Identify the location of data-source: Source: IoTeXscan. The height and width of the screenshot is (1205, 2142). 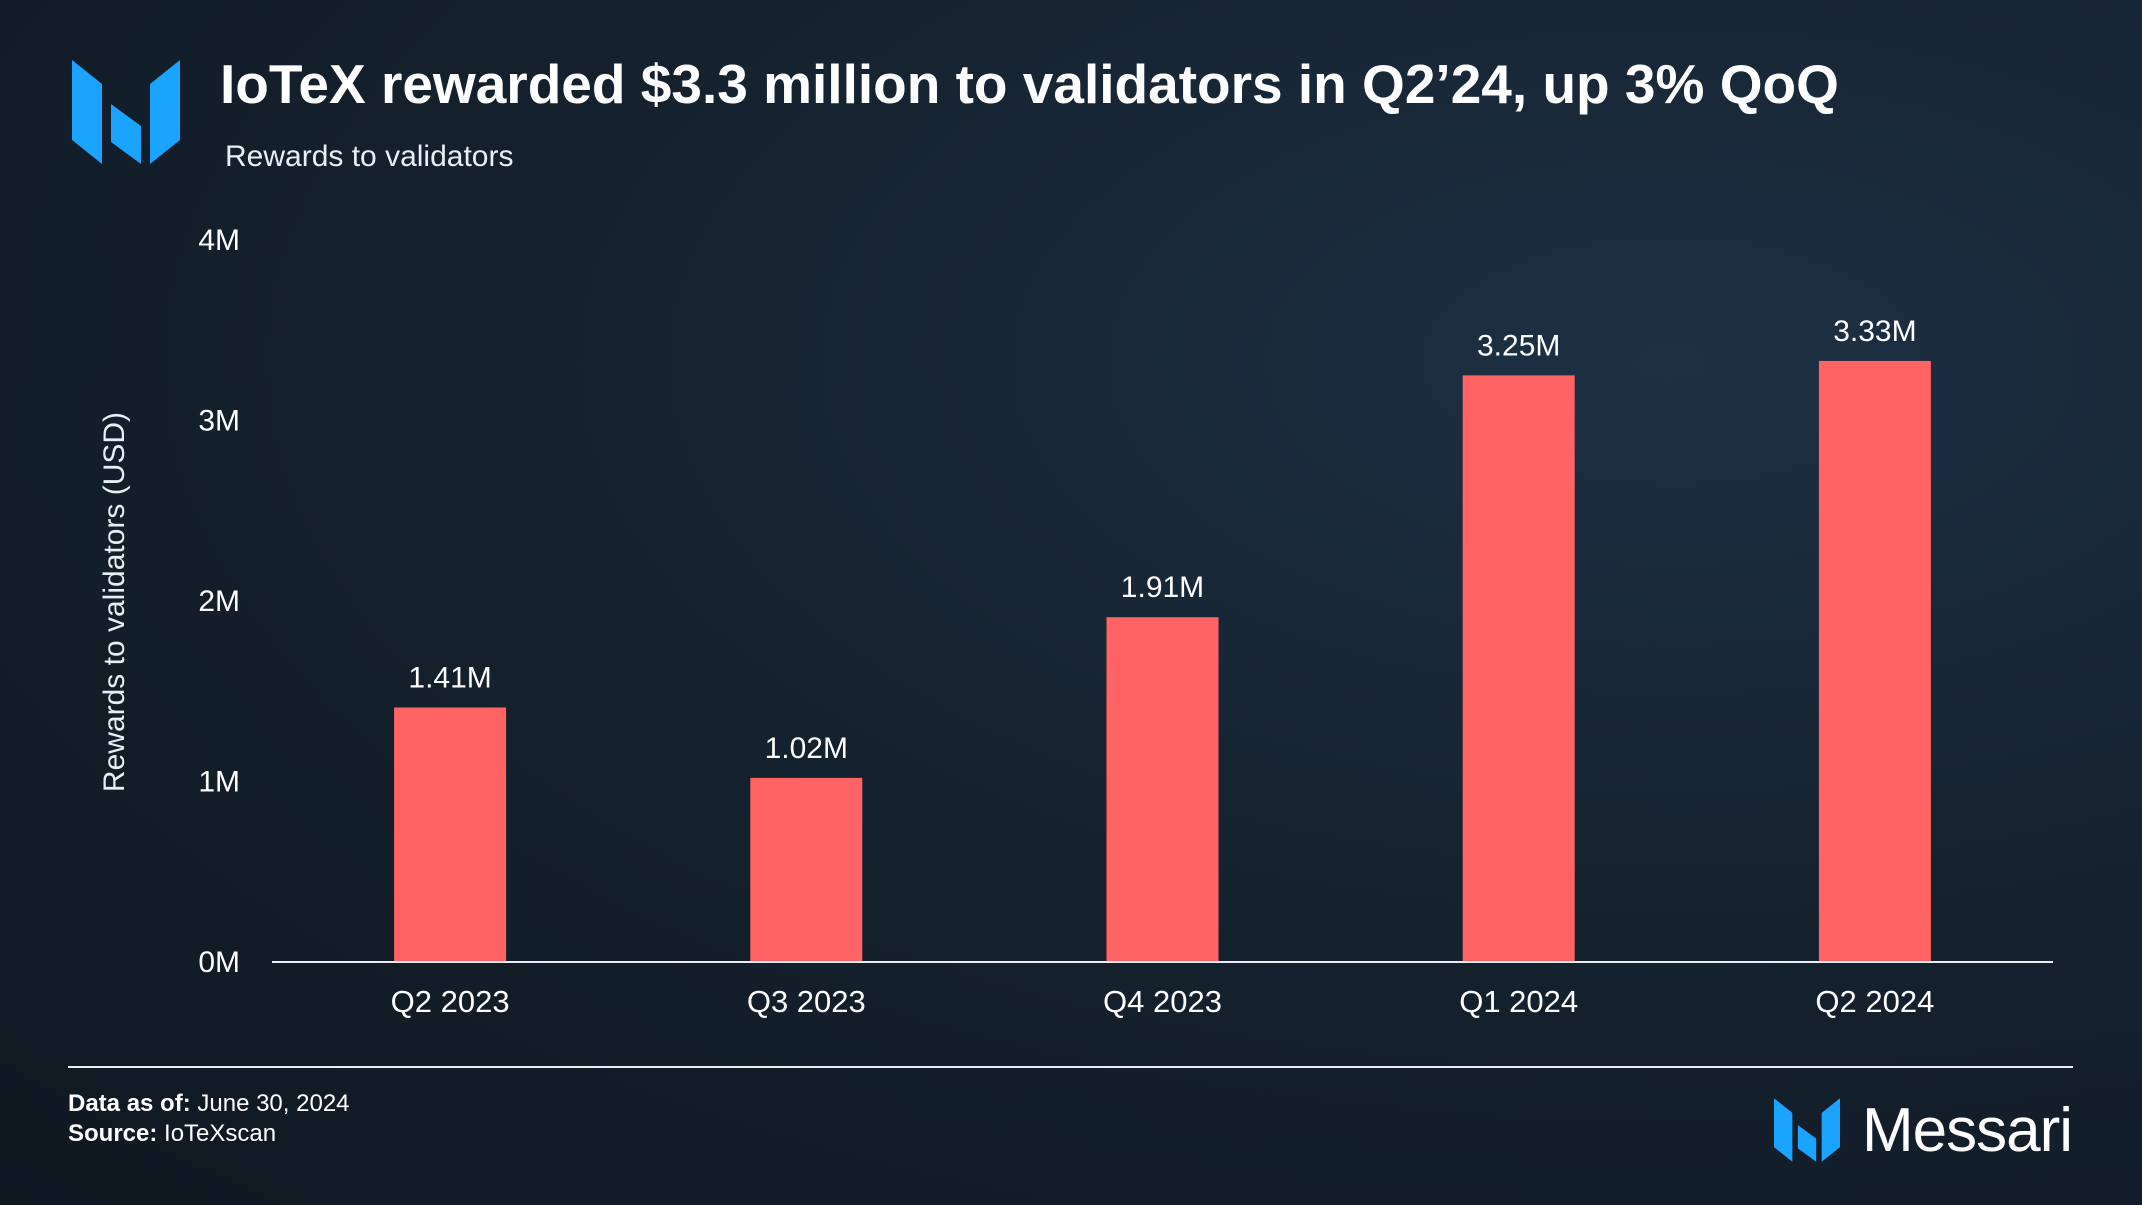
(172, 1134).